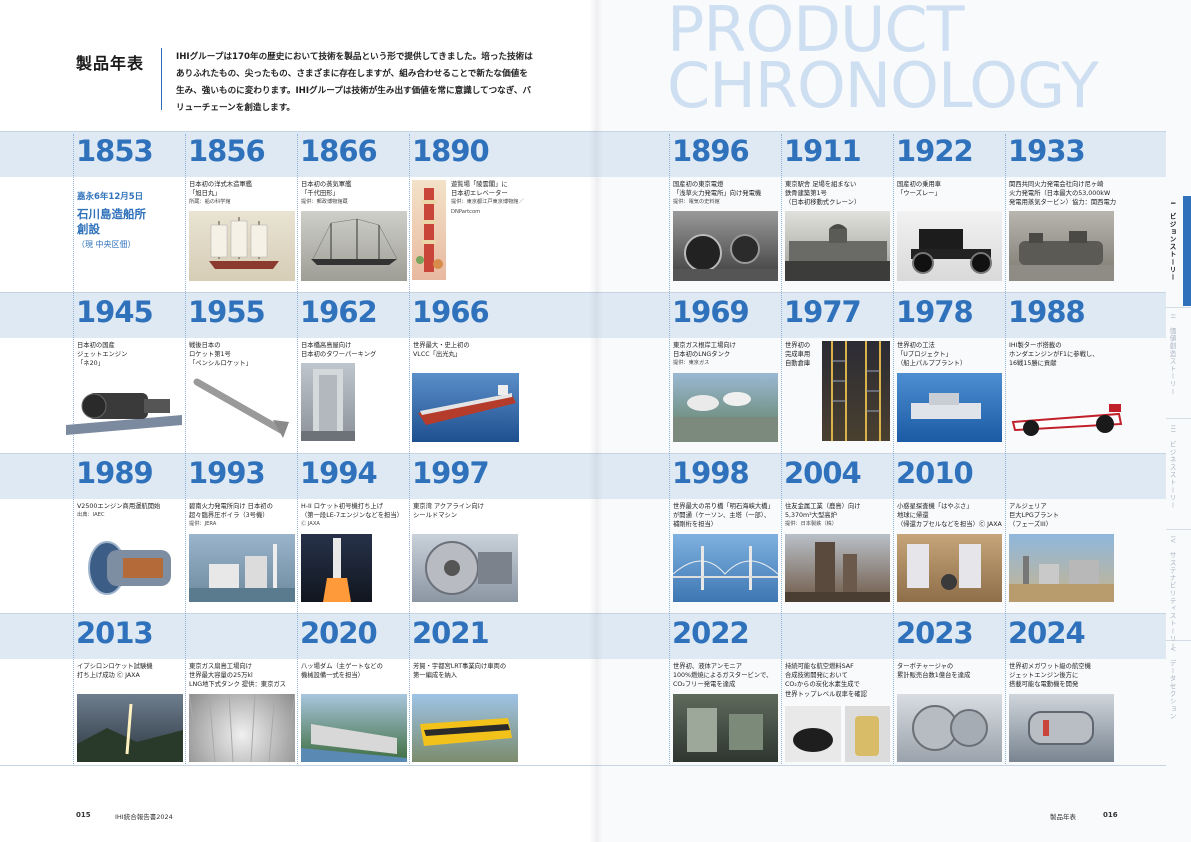 Image resolution: width=1191 pixels, height=842 pixels. I want to click on title-line-2: CHRONOLOGY, so click(883, 85).